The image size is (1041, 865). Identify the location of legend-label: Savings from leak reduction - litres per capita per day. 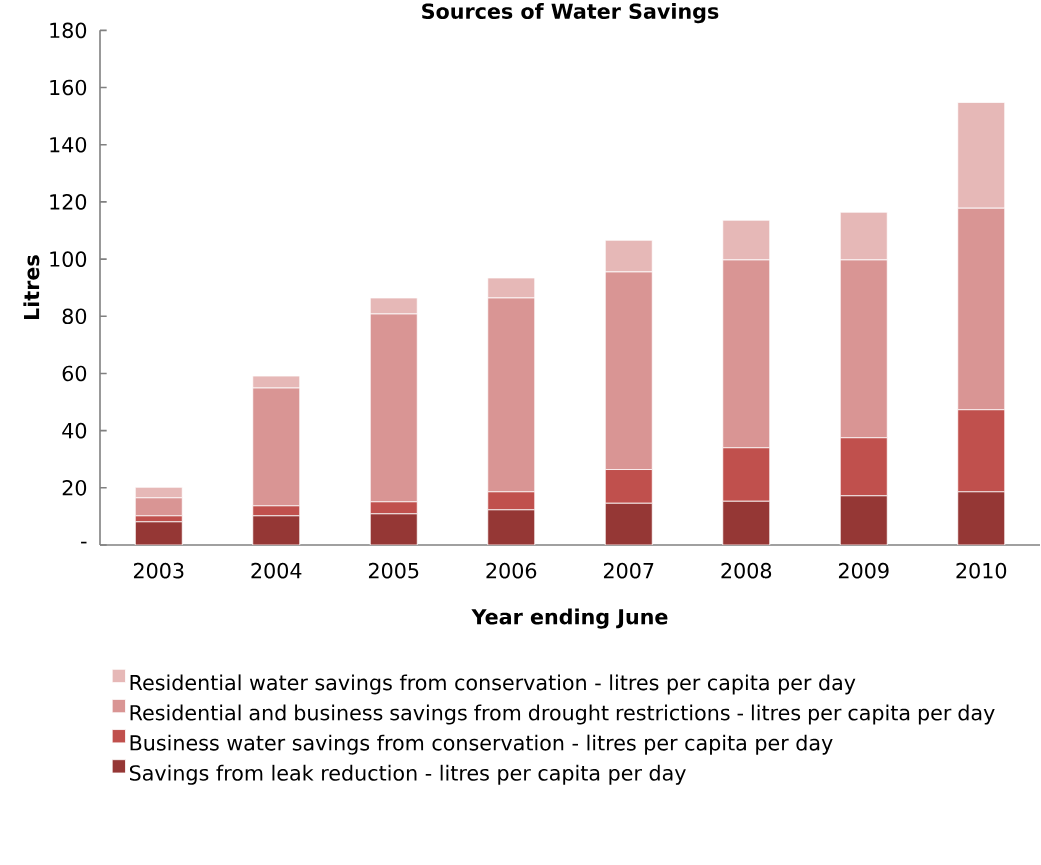
(407, 774).